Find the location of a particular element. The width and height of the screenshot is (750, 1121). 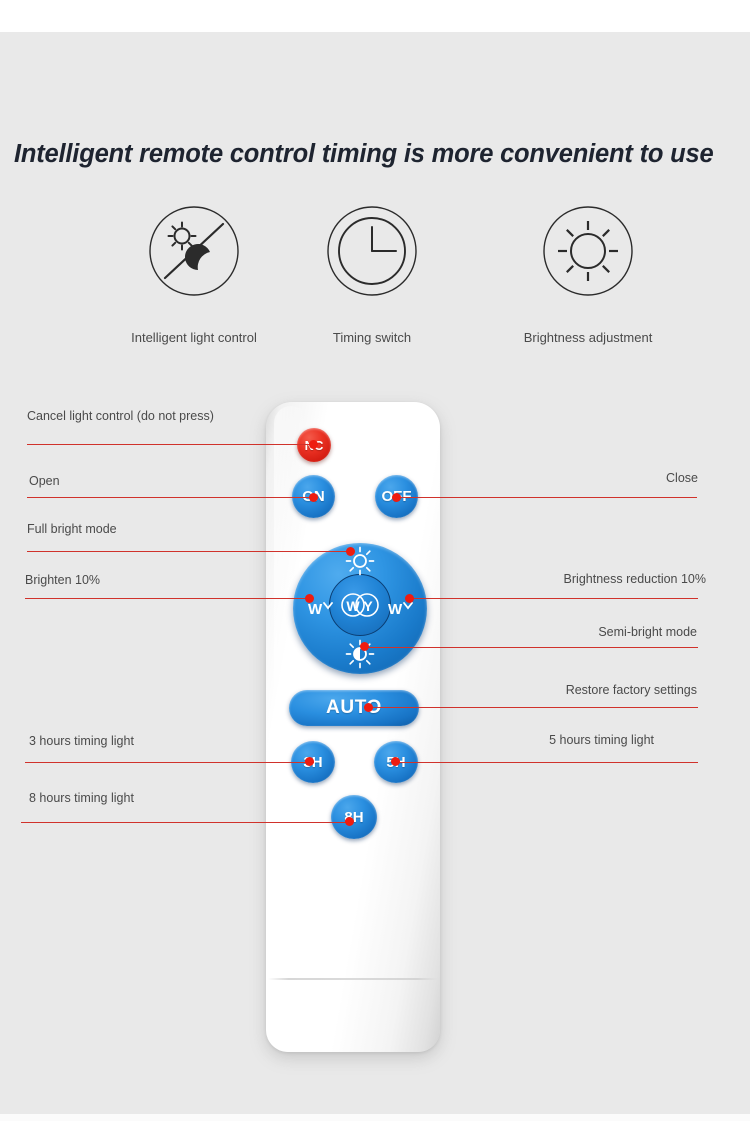

sun-brightness-icon is located at coordinates (588, 251).